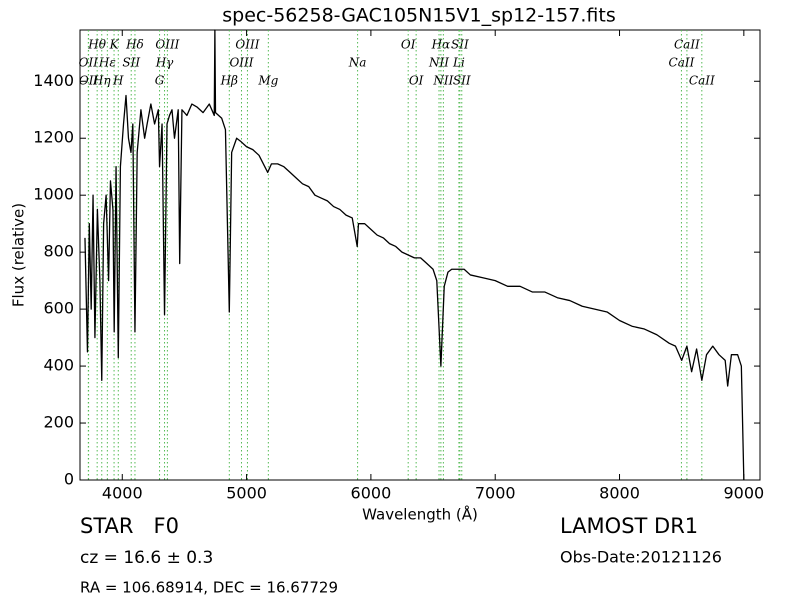  Describe the element at coordinates (357, 63) in the screenshot. I see `spectral-line-label: Na` at that location.